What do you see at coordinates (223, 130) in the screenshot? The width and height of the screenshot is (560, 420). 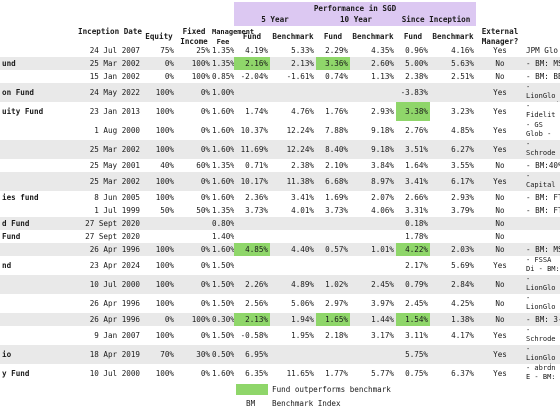 I see `cell-fee: 1.60%` at bounding box center [223, 130].